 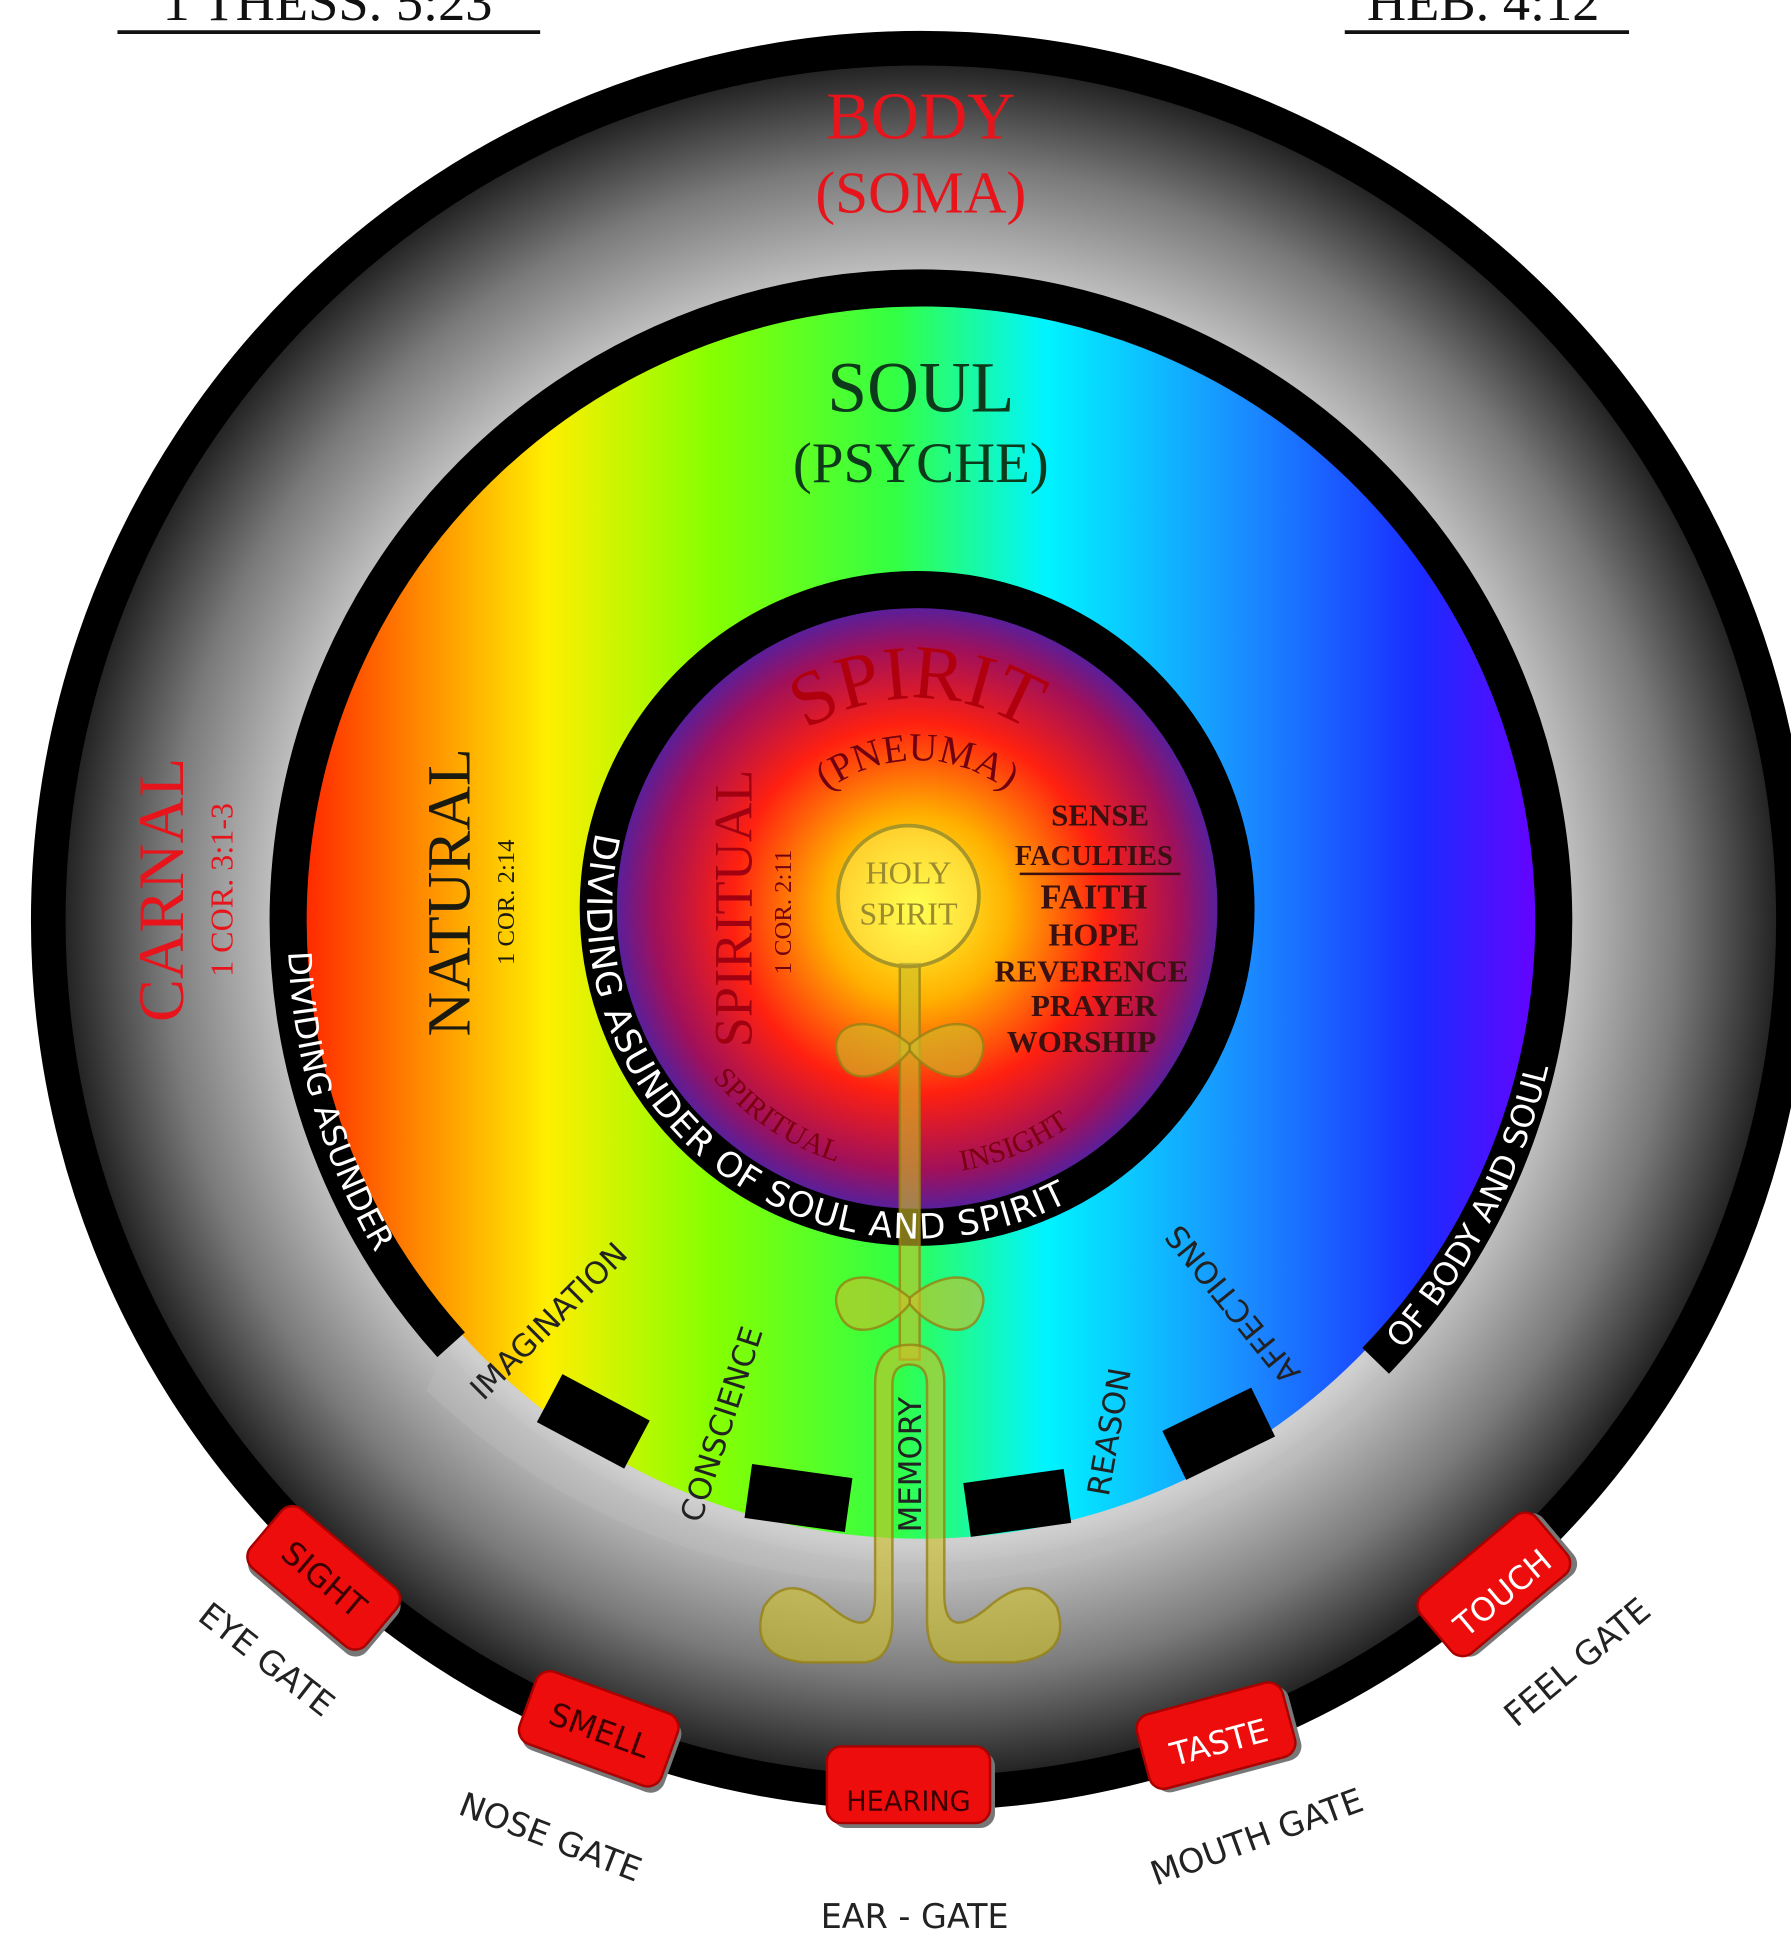 I want to click on faculties-heading: SENSE, so click(x=1100, y=815).